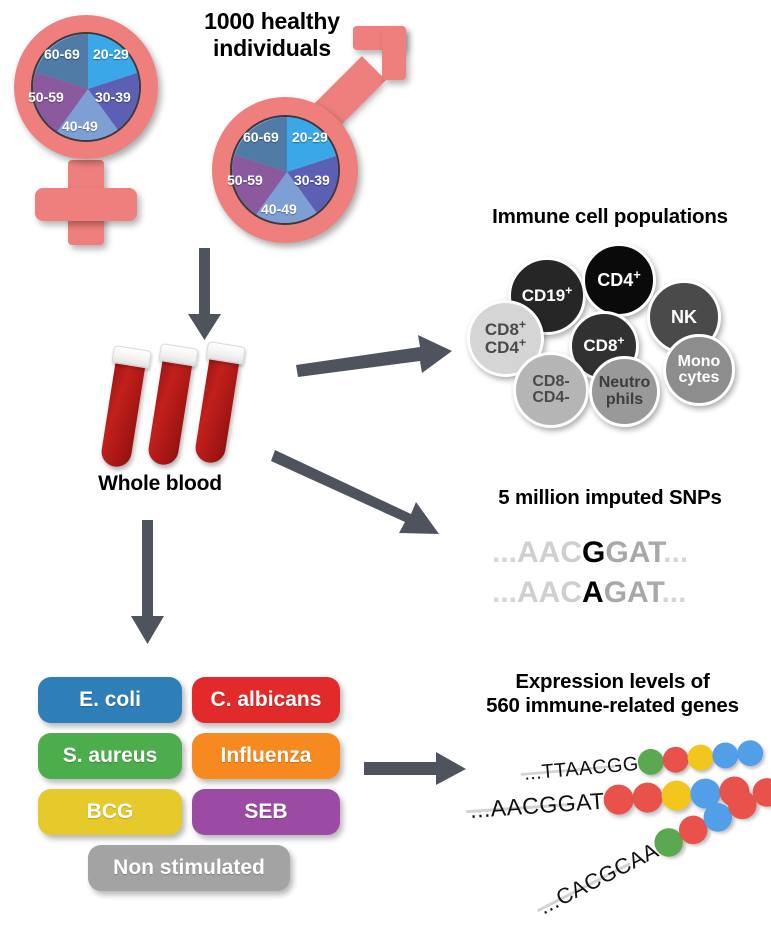 The width and height of the screenshot is (771, 927). I want to click on expression-title-line2: 560 immune-related genes, so click(612, 706).